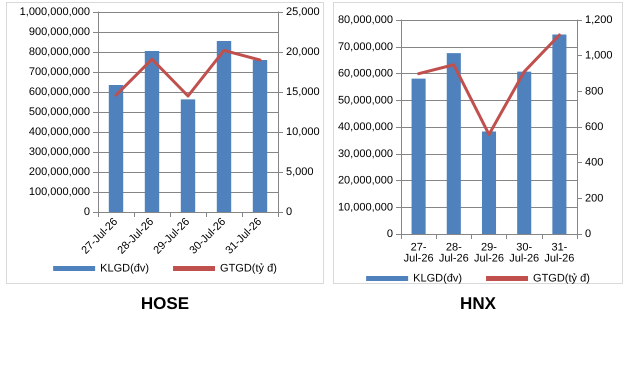  I want to click on x-tick-label: 31-Jul-26, so click(559, 253).